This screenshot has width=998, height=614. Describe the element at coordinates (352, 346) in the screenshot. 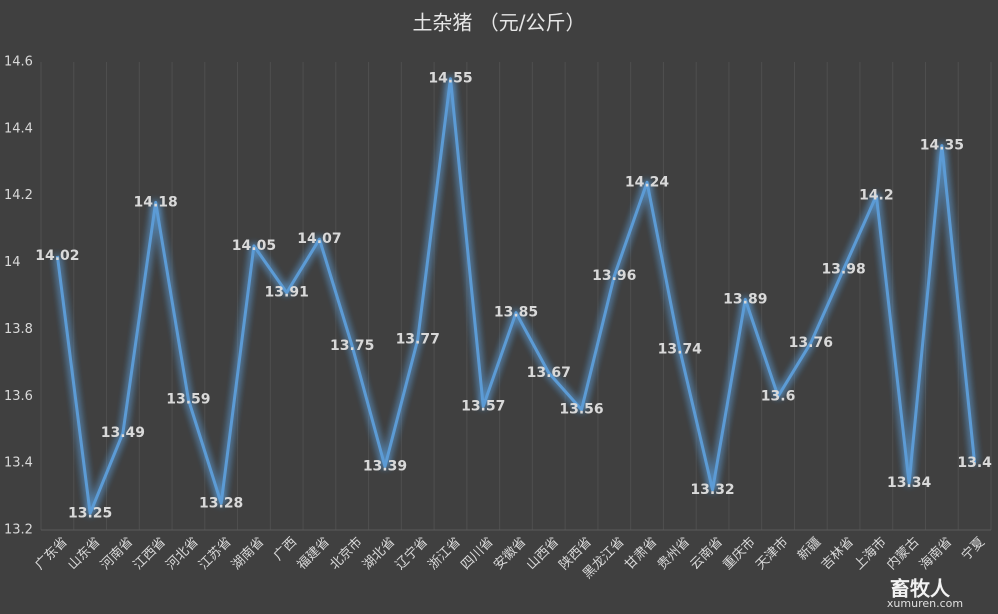

I see `data-label: 13.75` at that location.